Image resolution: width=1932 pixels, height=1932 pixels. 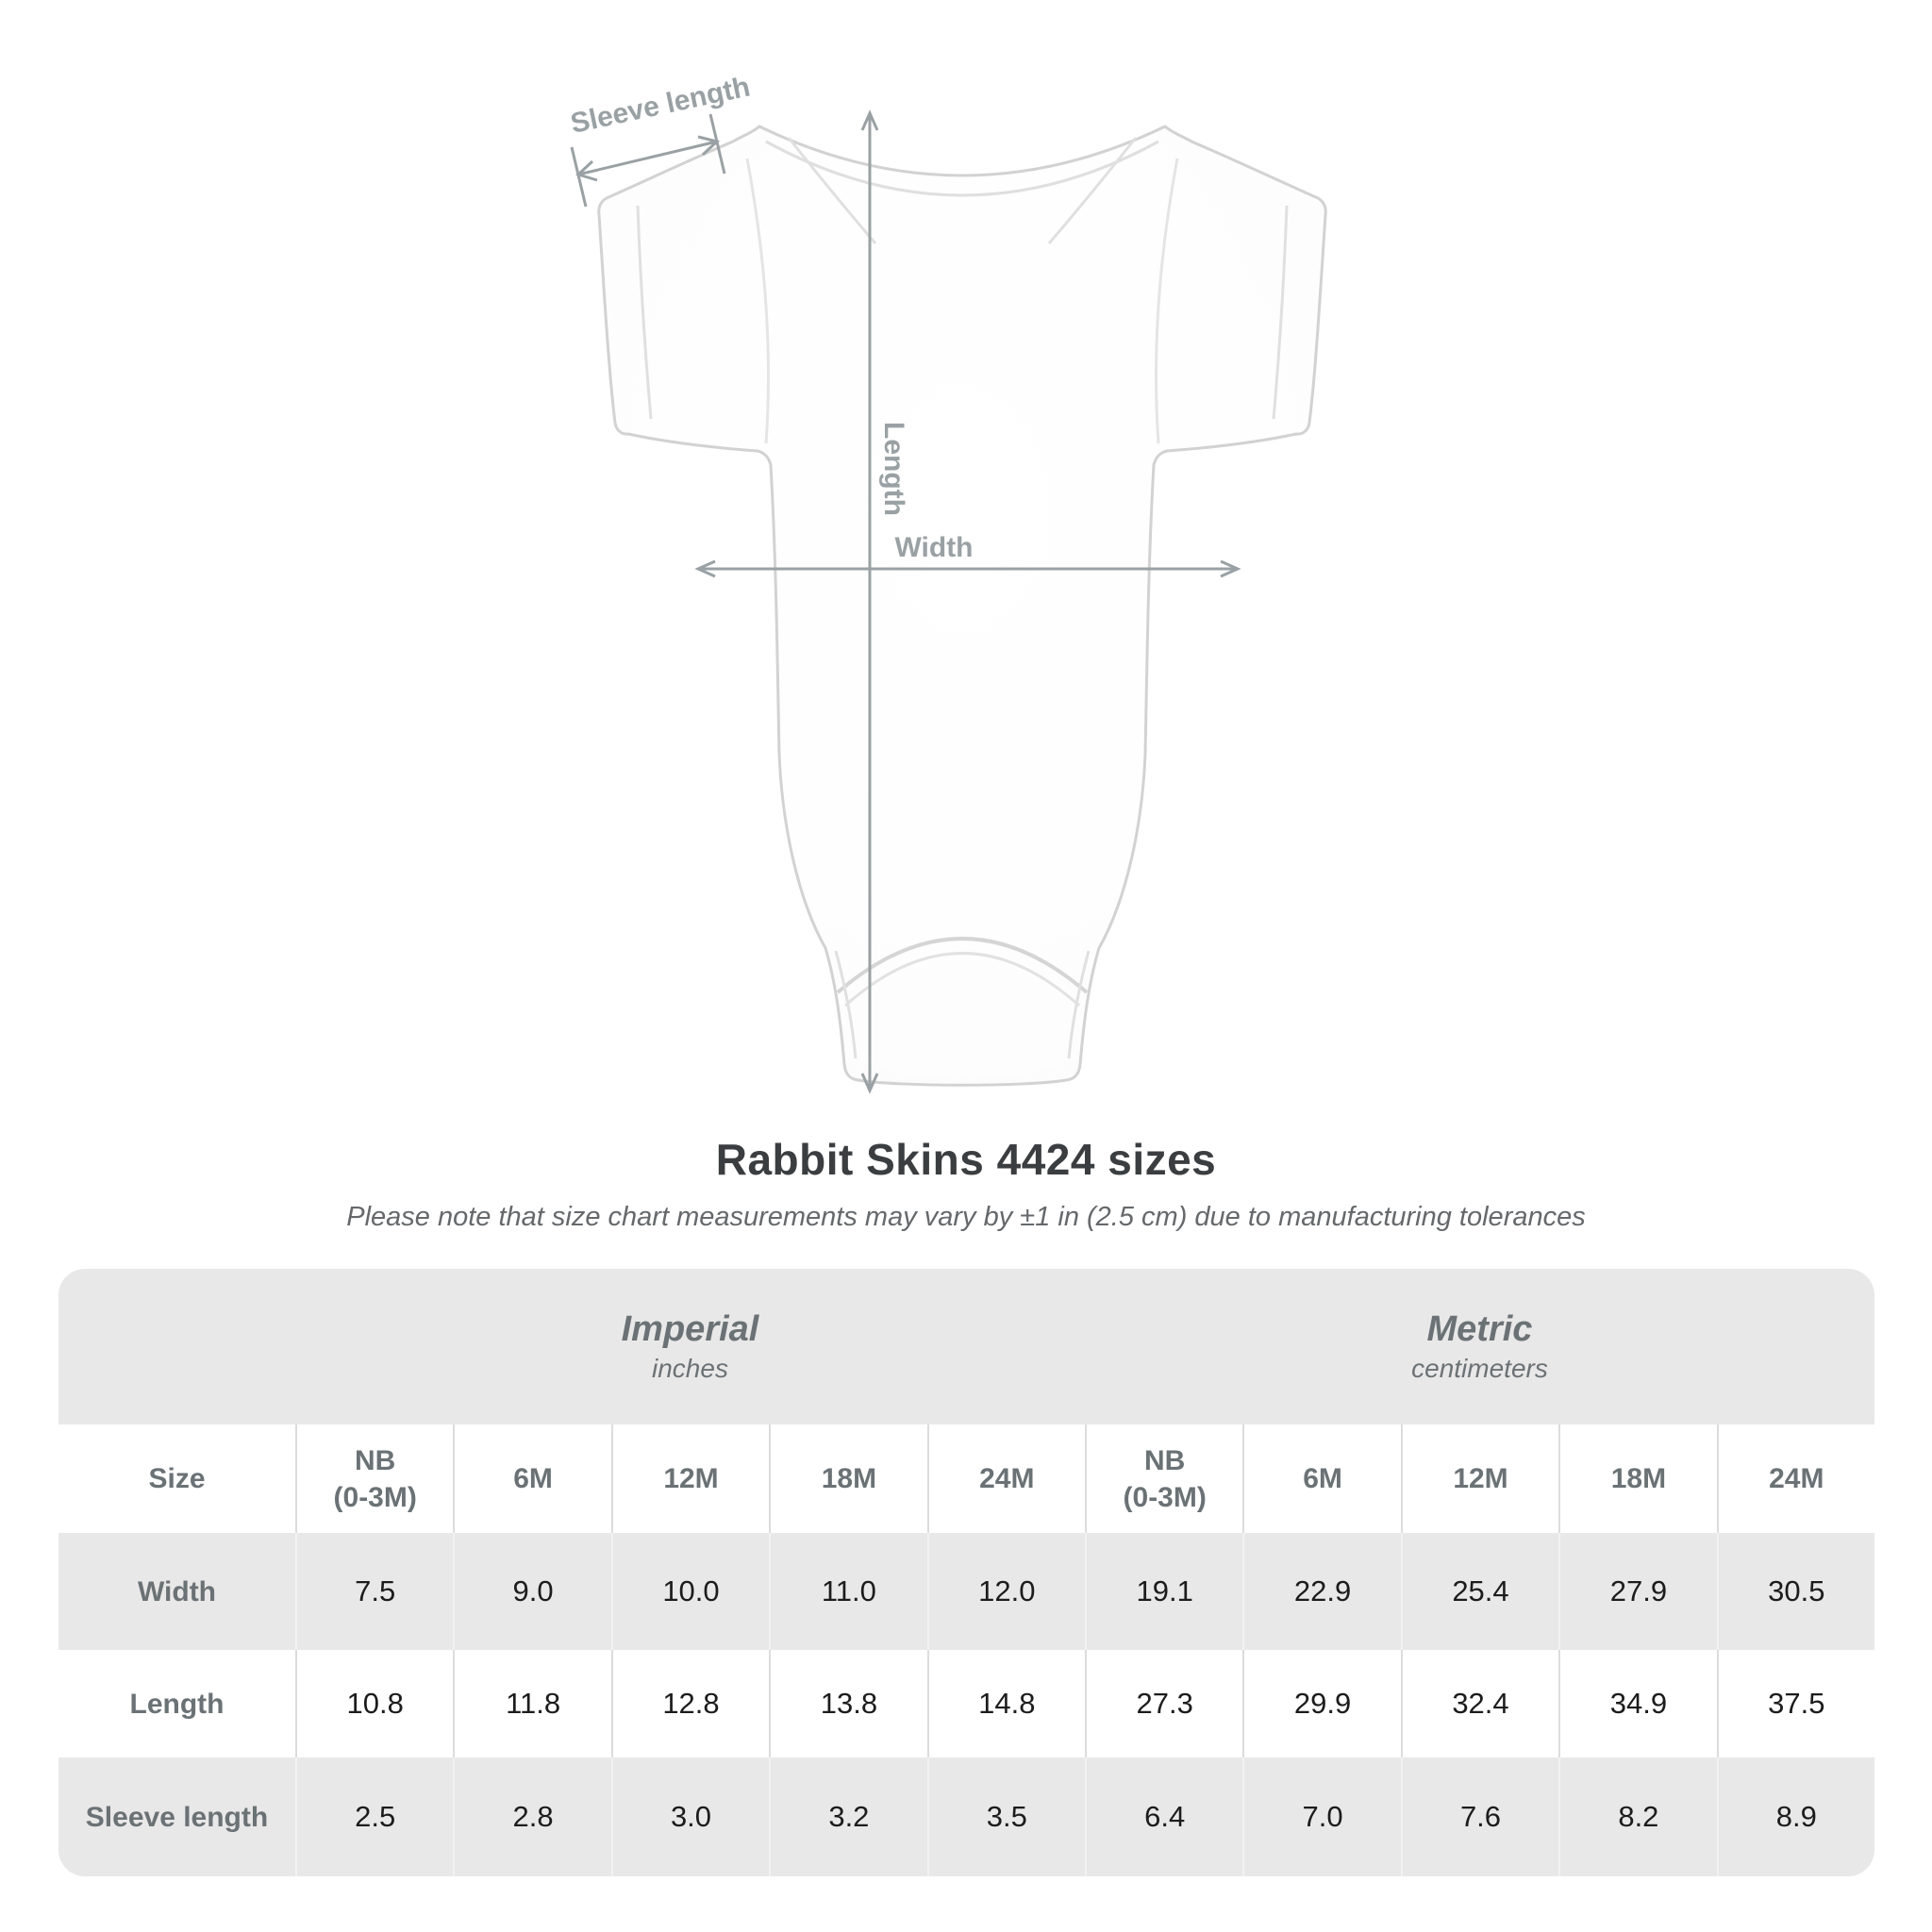 I want to click on size-value-cell: 13.8, so click(x=848, y=1704).